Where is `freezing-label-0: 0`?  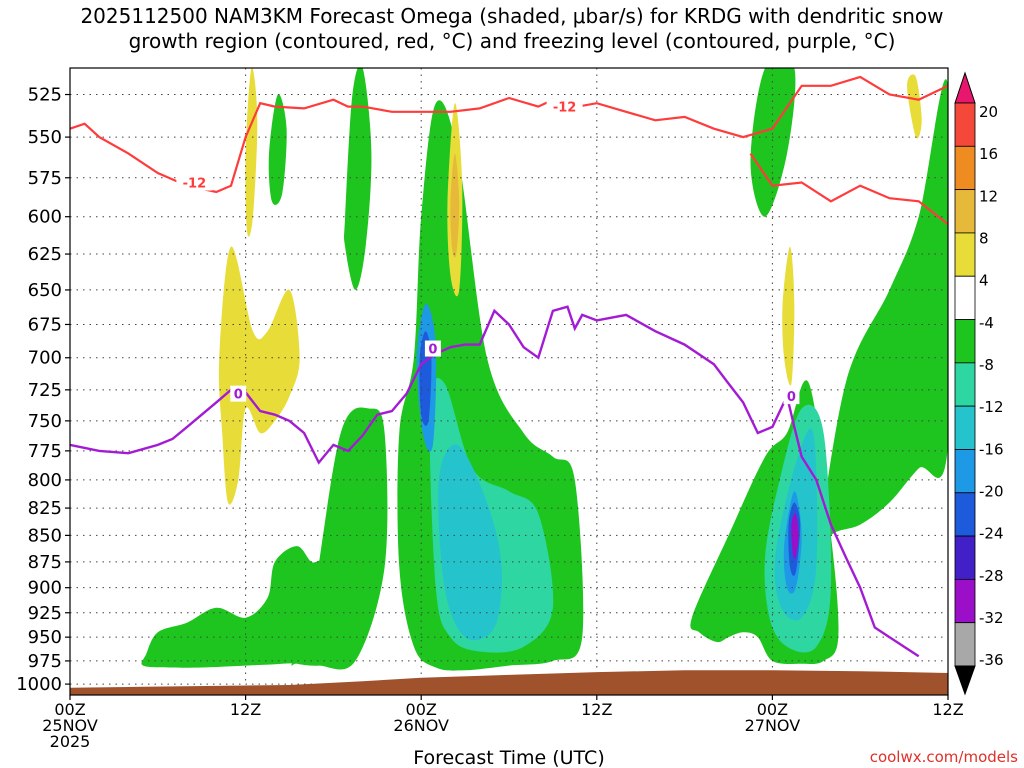
freezing-label-0: 0 is located at coordinates (238, 395).